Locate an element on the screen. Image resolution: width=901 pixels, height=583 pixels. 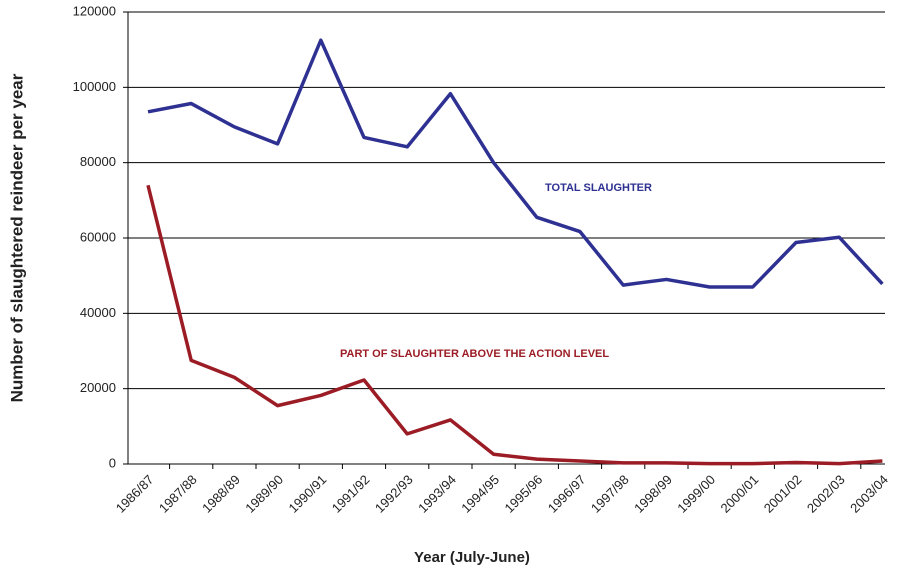
x-tick-label: 1987/88 is located at coordinates (178, 494).